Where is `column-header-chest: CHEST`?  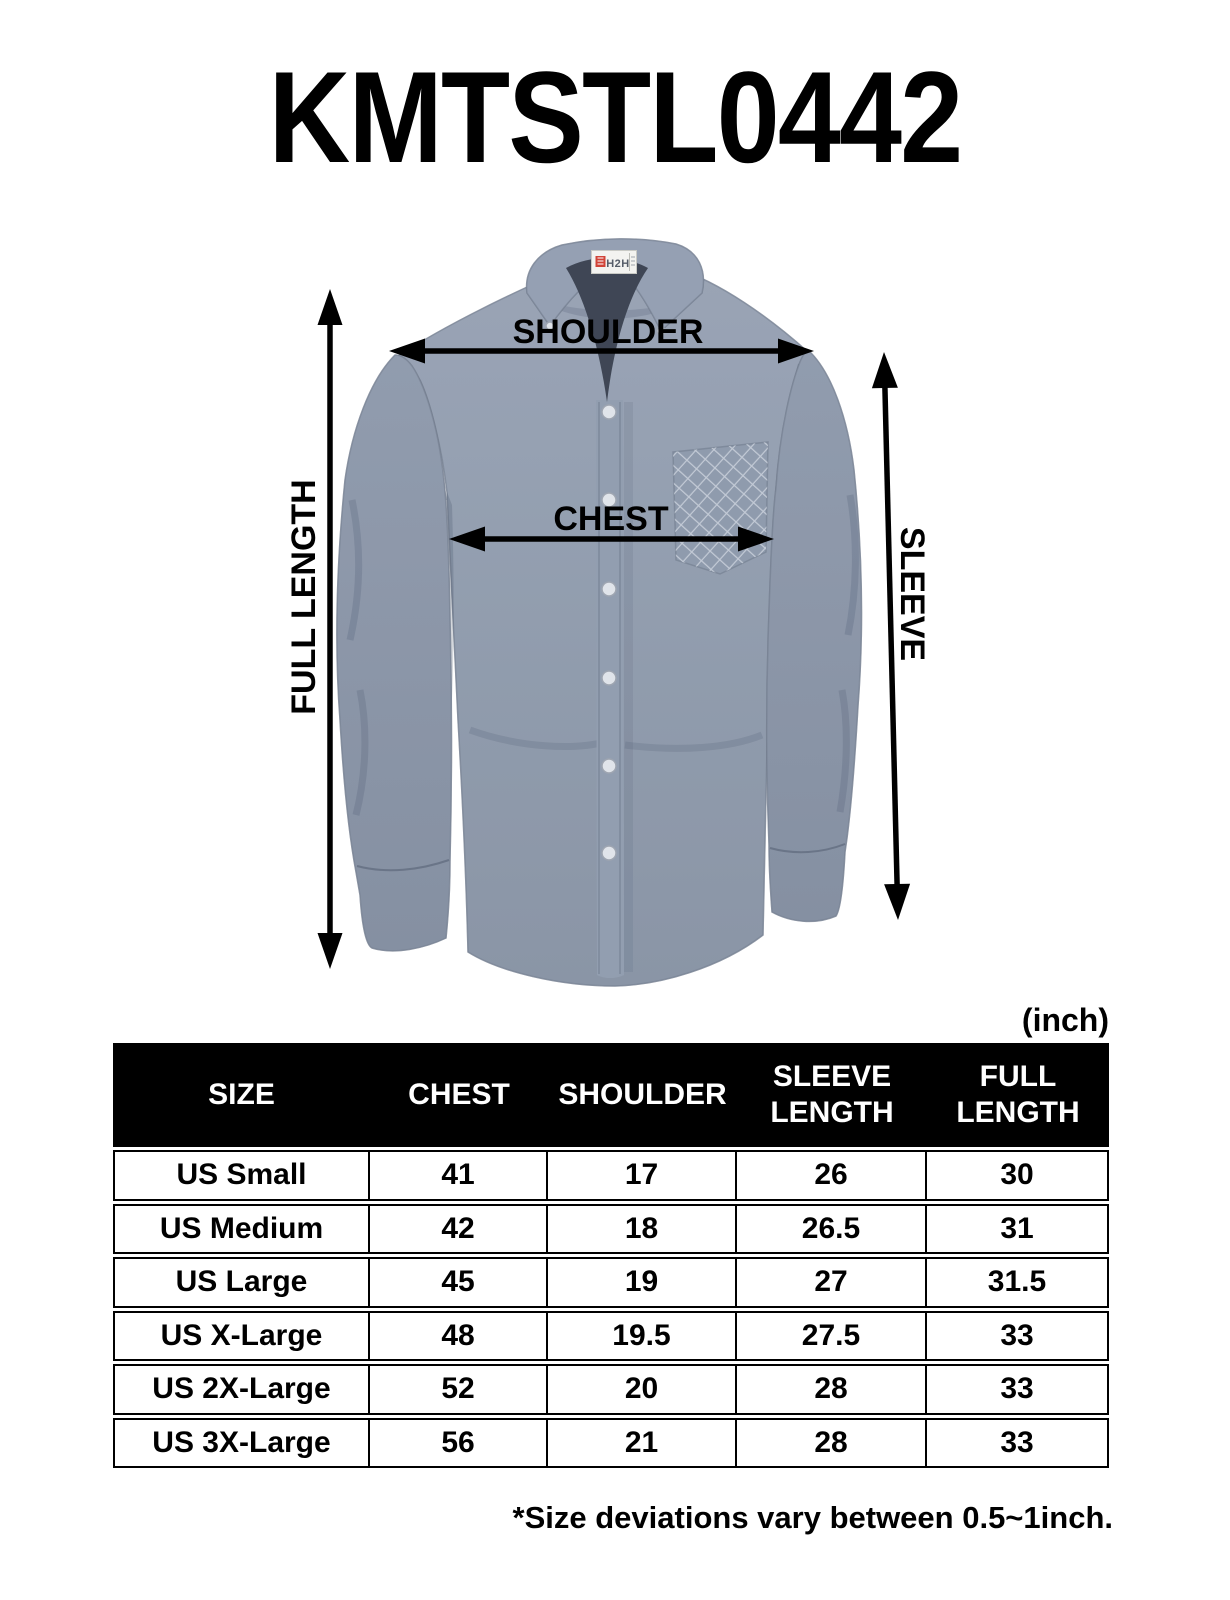 column-header-chest: CHEST is located at coordinates (459, 1095).